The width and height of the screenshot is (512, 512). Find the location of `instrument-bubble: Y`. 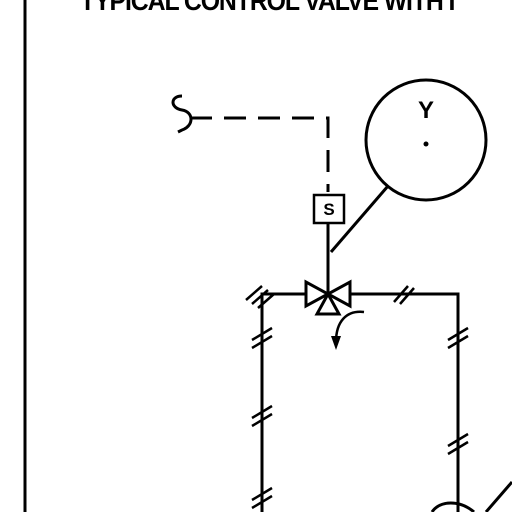

instrument-bubble: Y is located at coordinates (426, 140).